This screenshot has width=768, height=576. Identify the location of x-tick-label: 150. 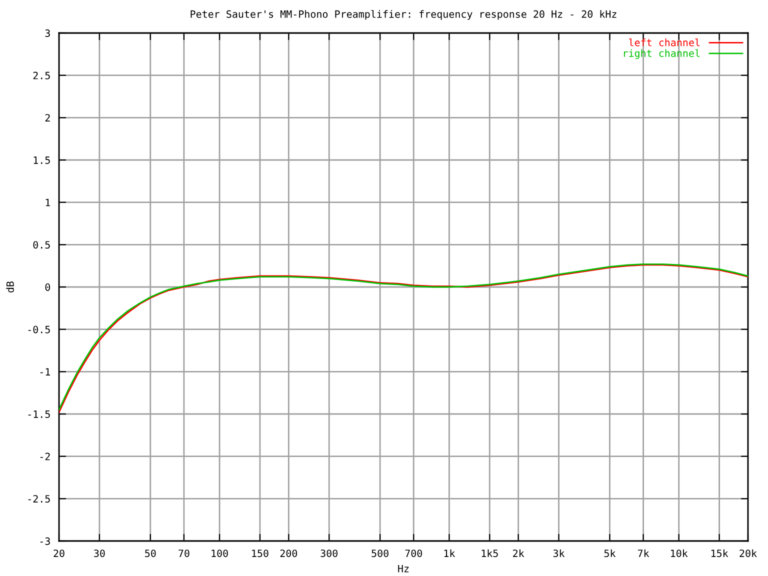
(260, 554).